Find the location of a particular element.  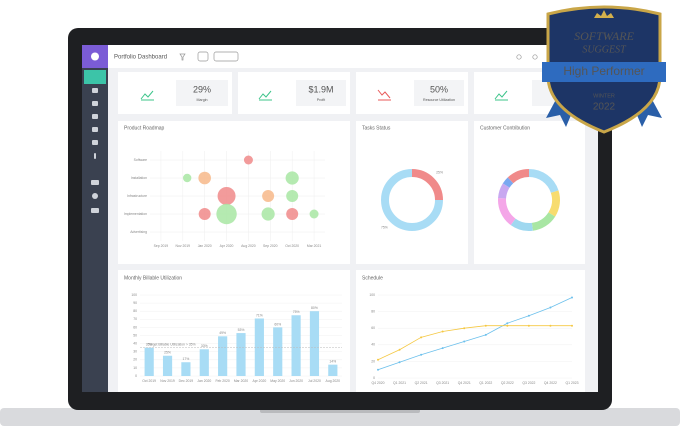

badge-brand: SUGGEST is located at coordinates (604, 49).